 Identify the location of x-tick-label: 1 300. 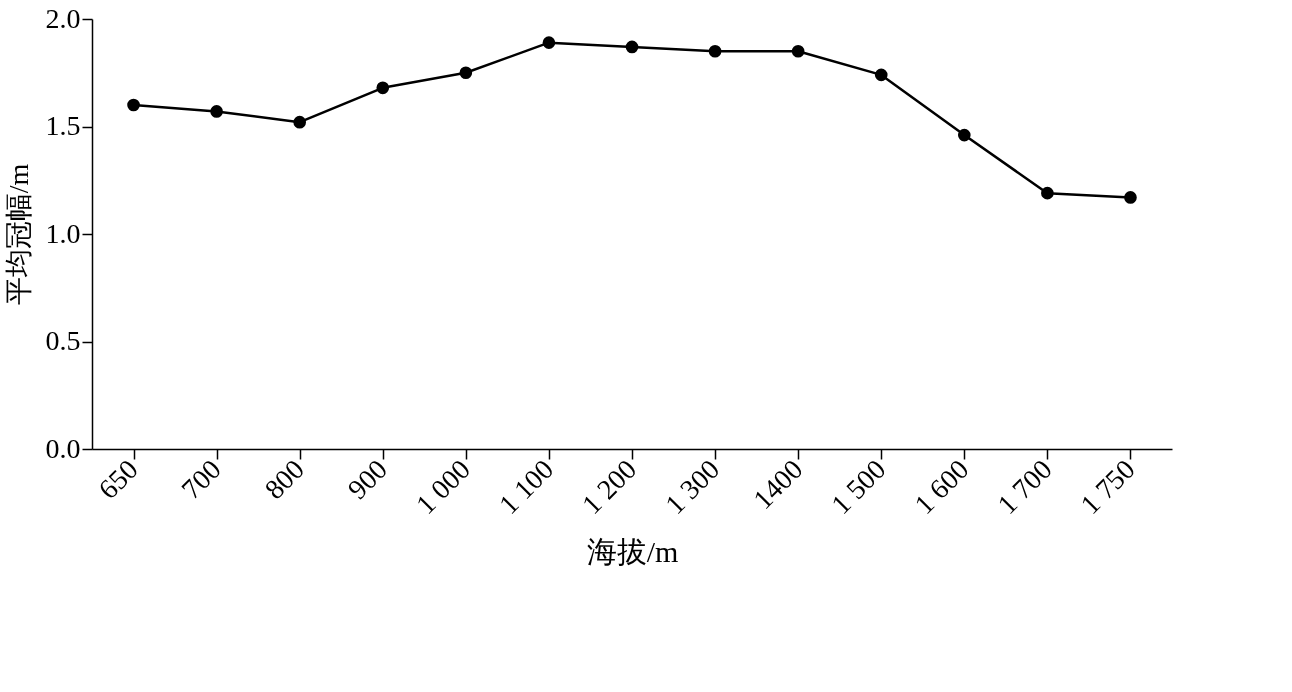
(692, 486).